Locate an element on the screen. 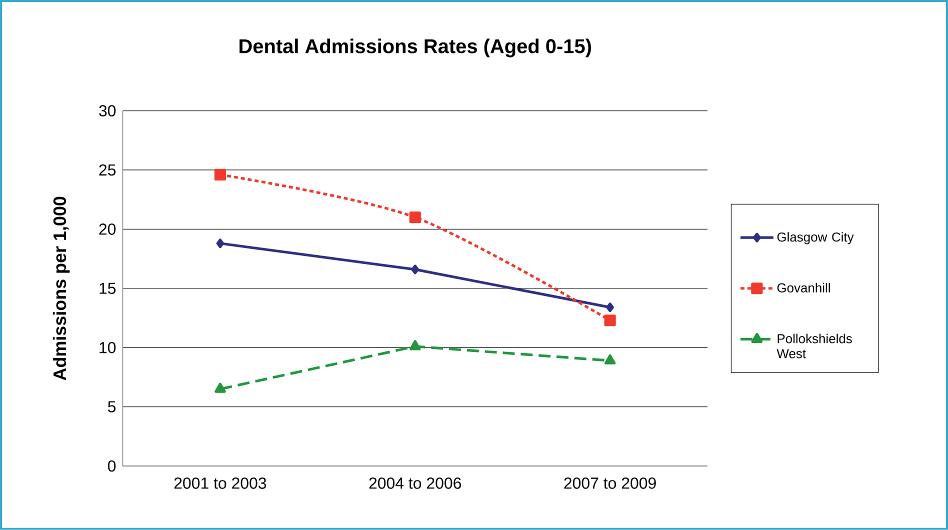 The width and height of the screenshot is (948, 530). y-axis-title: Admissions per 1,000 is located at coordinates (61, 288).